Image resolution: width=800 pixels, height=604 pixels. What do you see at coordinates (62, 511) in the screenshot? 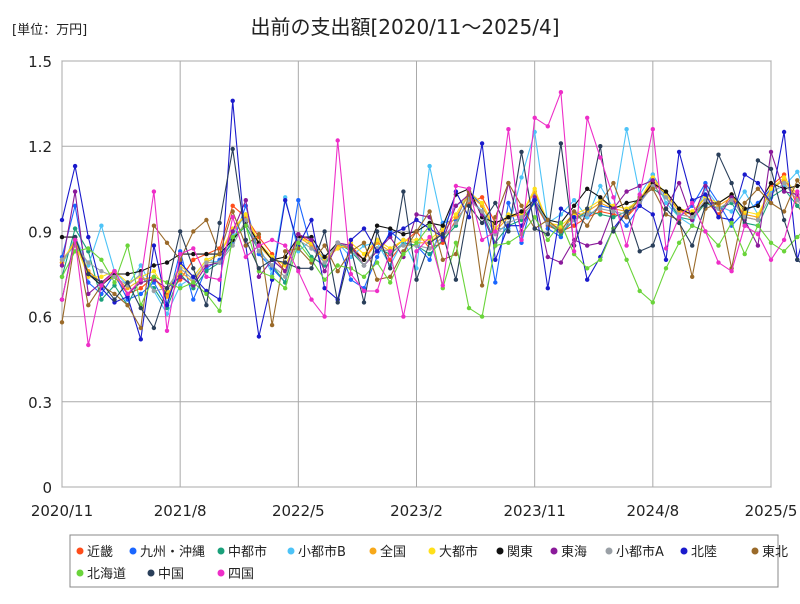
I see `x-tick-label: 2020/11` at bounding box center [62, 511].